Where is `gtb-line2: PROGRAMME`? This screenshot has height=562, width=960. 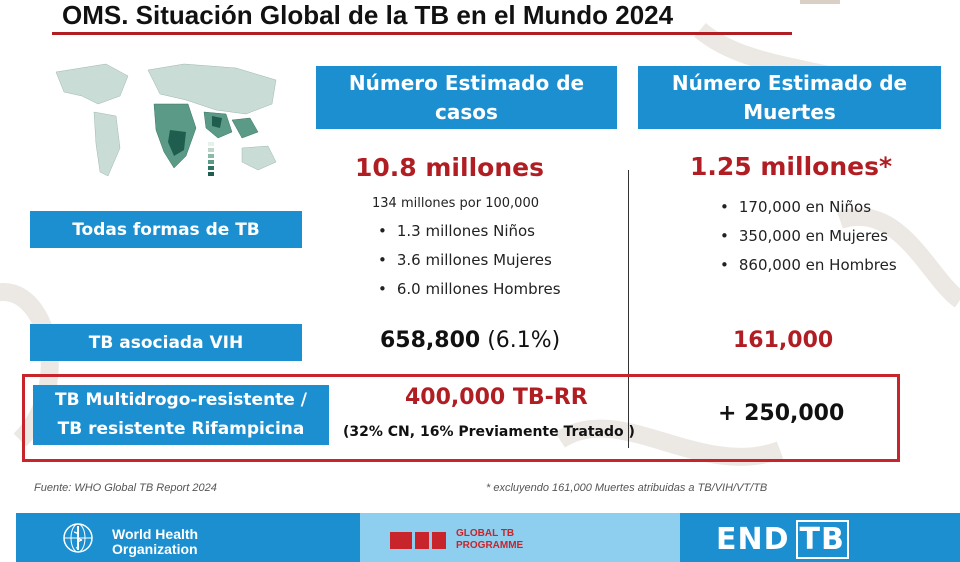
gtb-line2: PROGRAMME is located at coordinates (490, 545).